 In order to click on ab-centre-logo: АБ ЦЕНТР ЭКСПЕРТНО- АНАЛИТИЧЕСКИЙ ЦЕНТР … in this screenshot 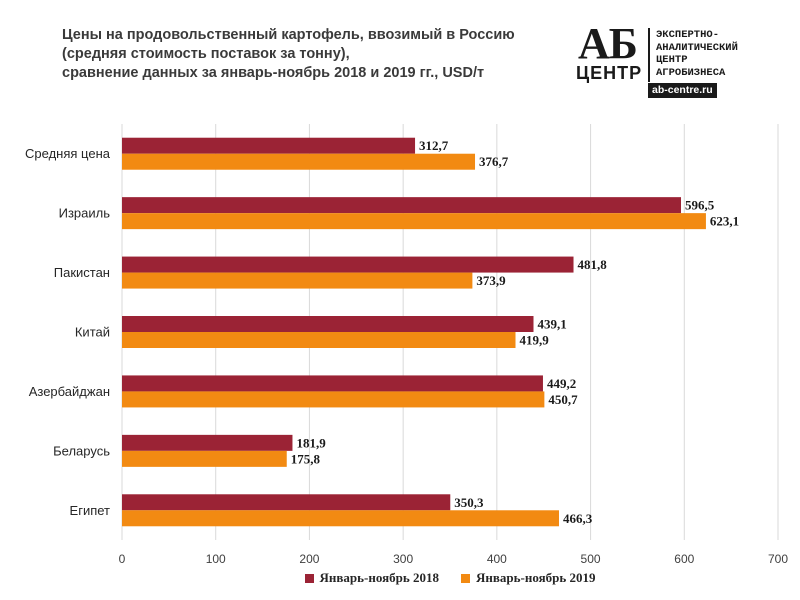, I will do `click(678, 60)`.